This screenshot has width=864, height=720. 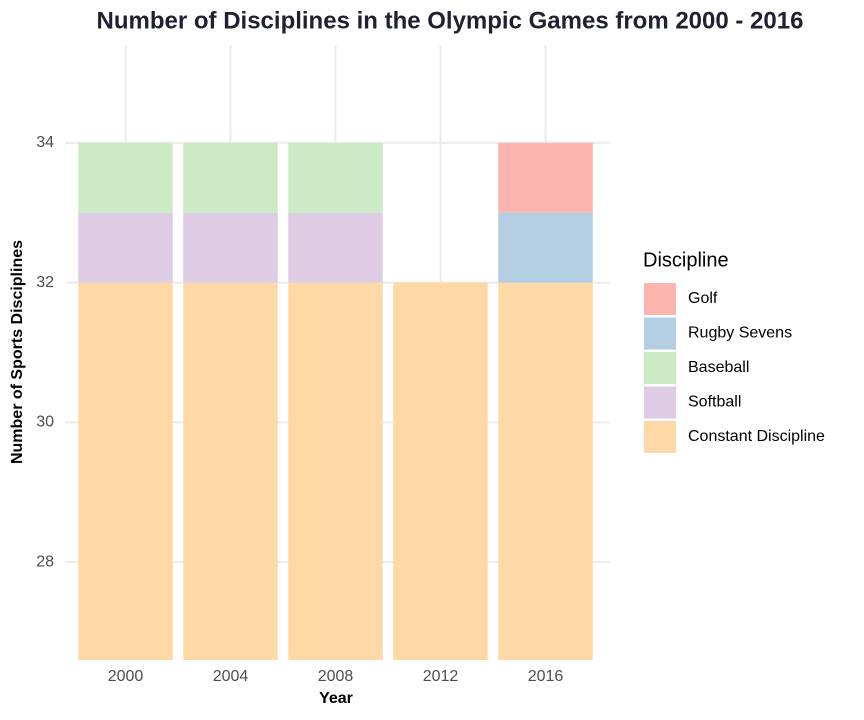 I want to click on legend-label: Constant Discipline, so click(x=756, y=436).